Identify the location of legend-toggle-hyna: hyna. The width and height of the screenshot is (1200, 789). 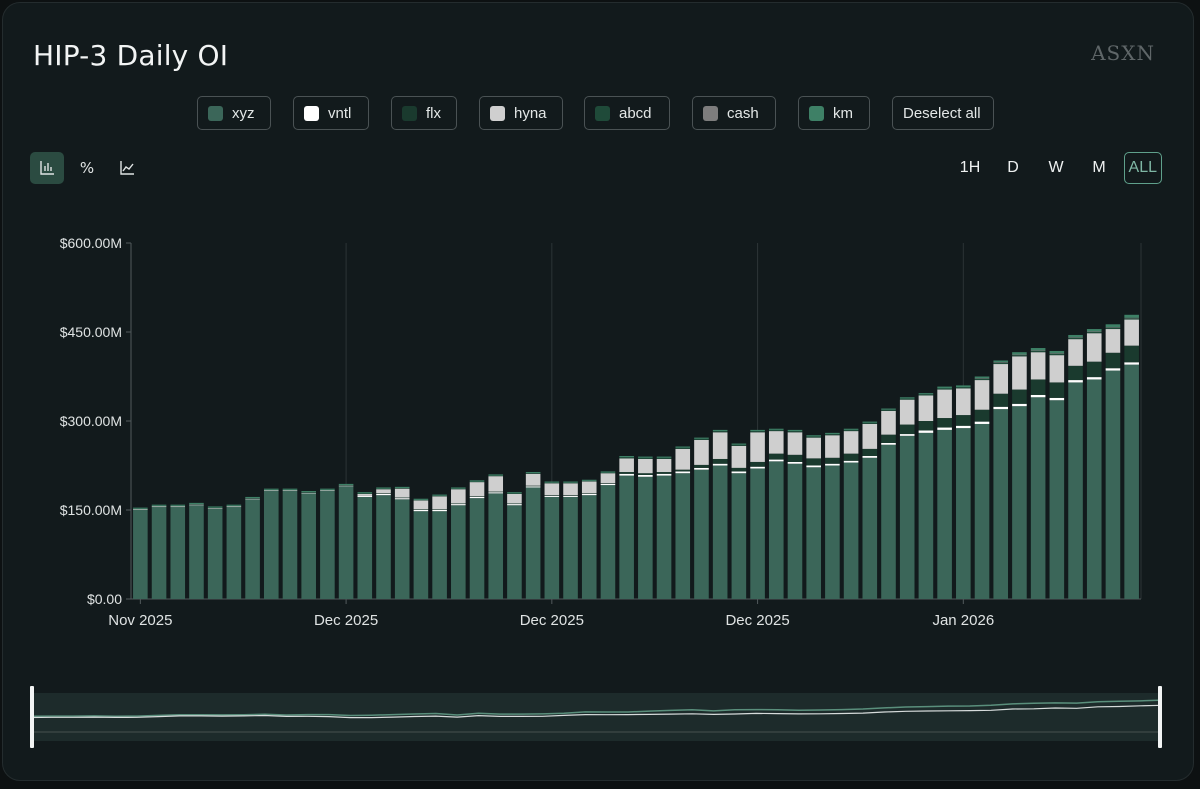
(521, 113).